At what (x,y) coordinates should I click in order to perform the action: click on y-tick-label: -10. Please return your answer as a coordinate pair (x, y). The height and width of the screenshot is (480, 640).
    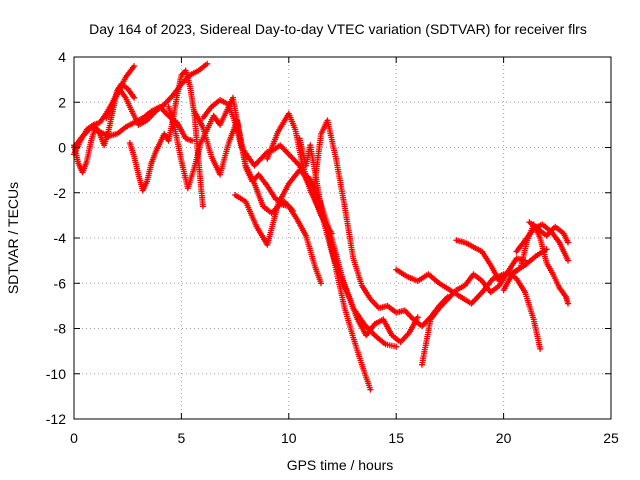
    Looking at the image, I should click on (56, 374).